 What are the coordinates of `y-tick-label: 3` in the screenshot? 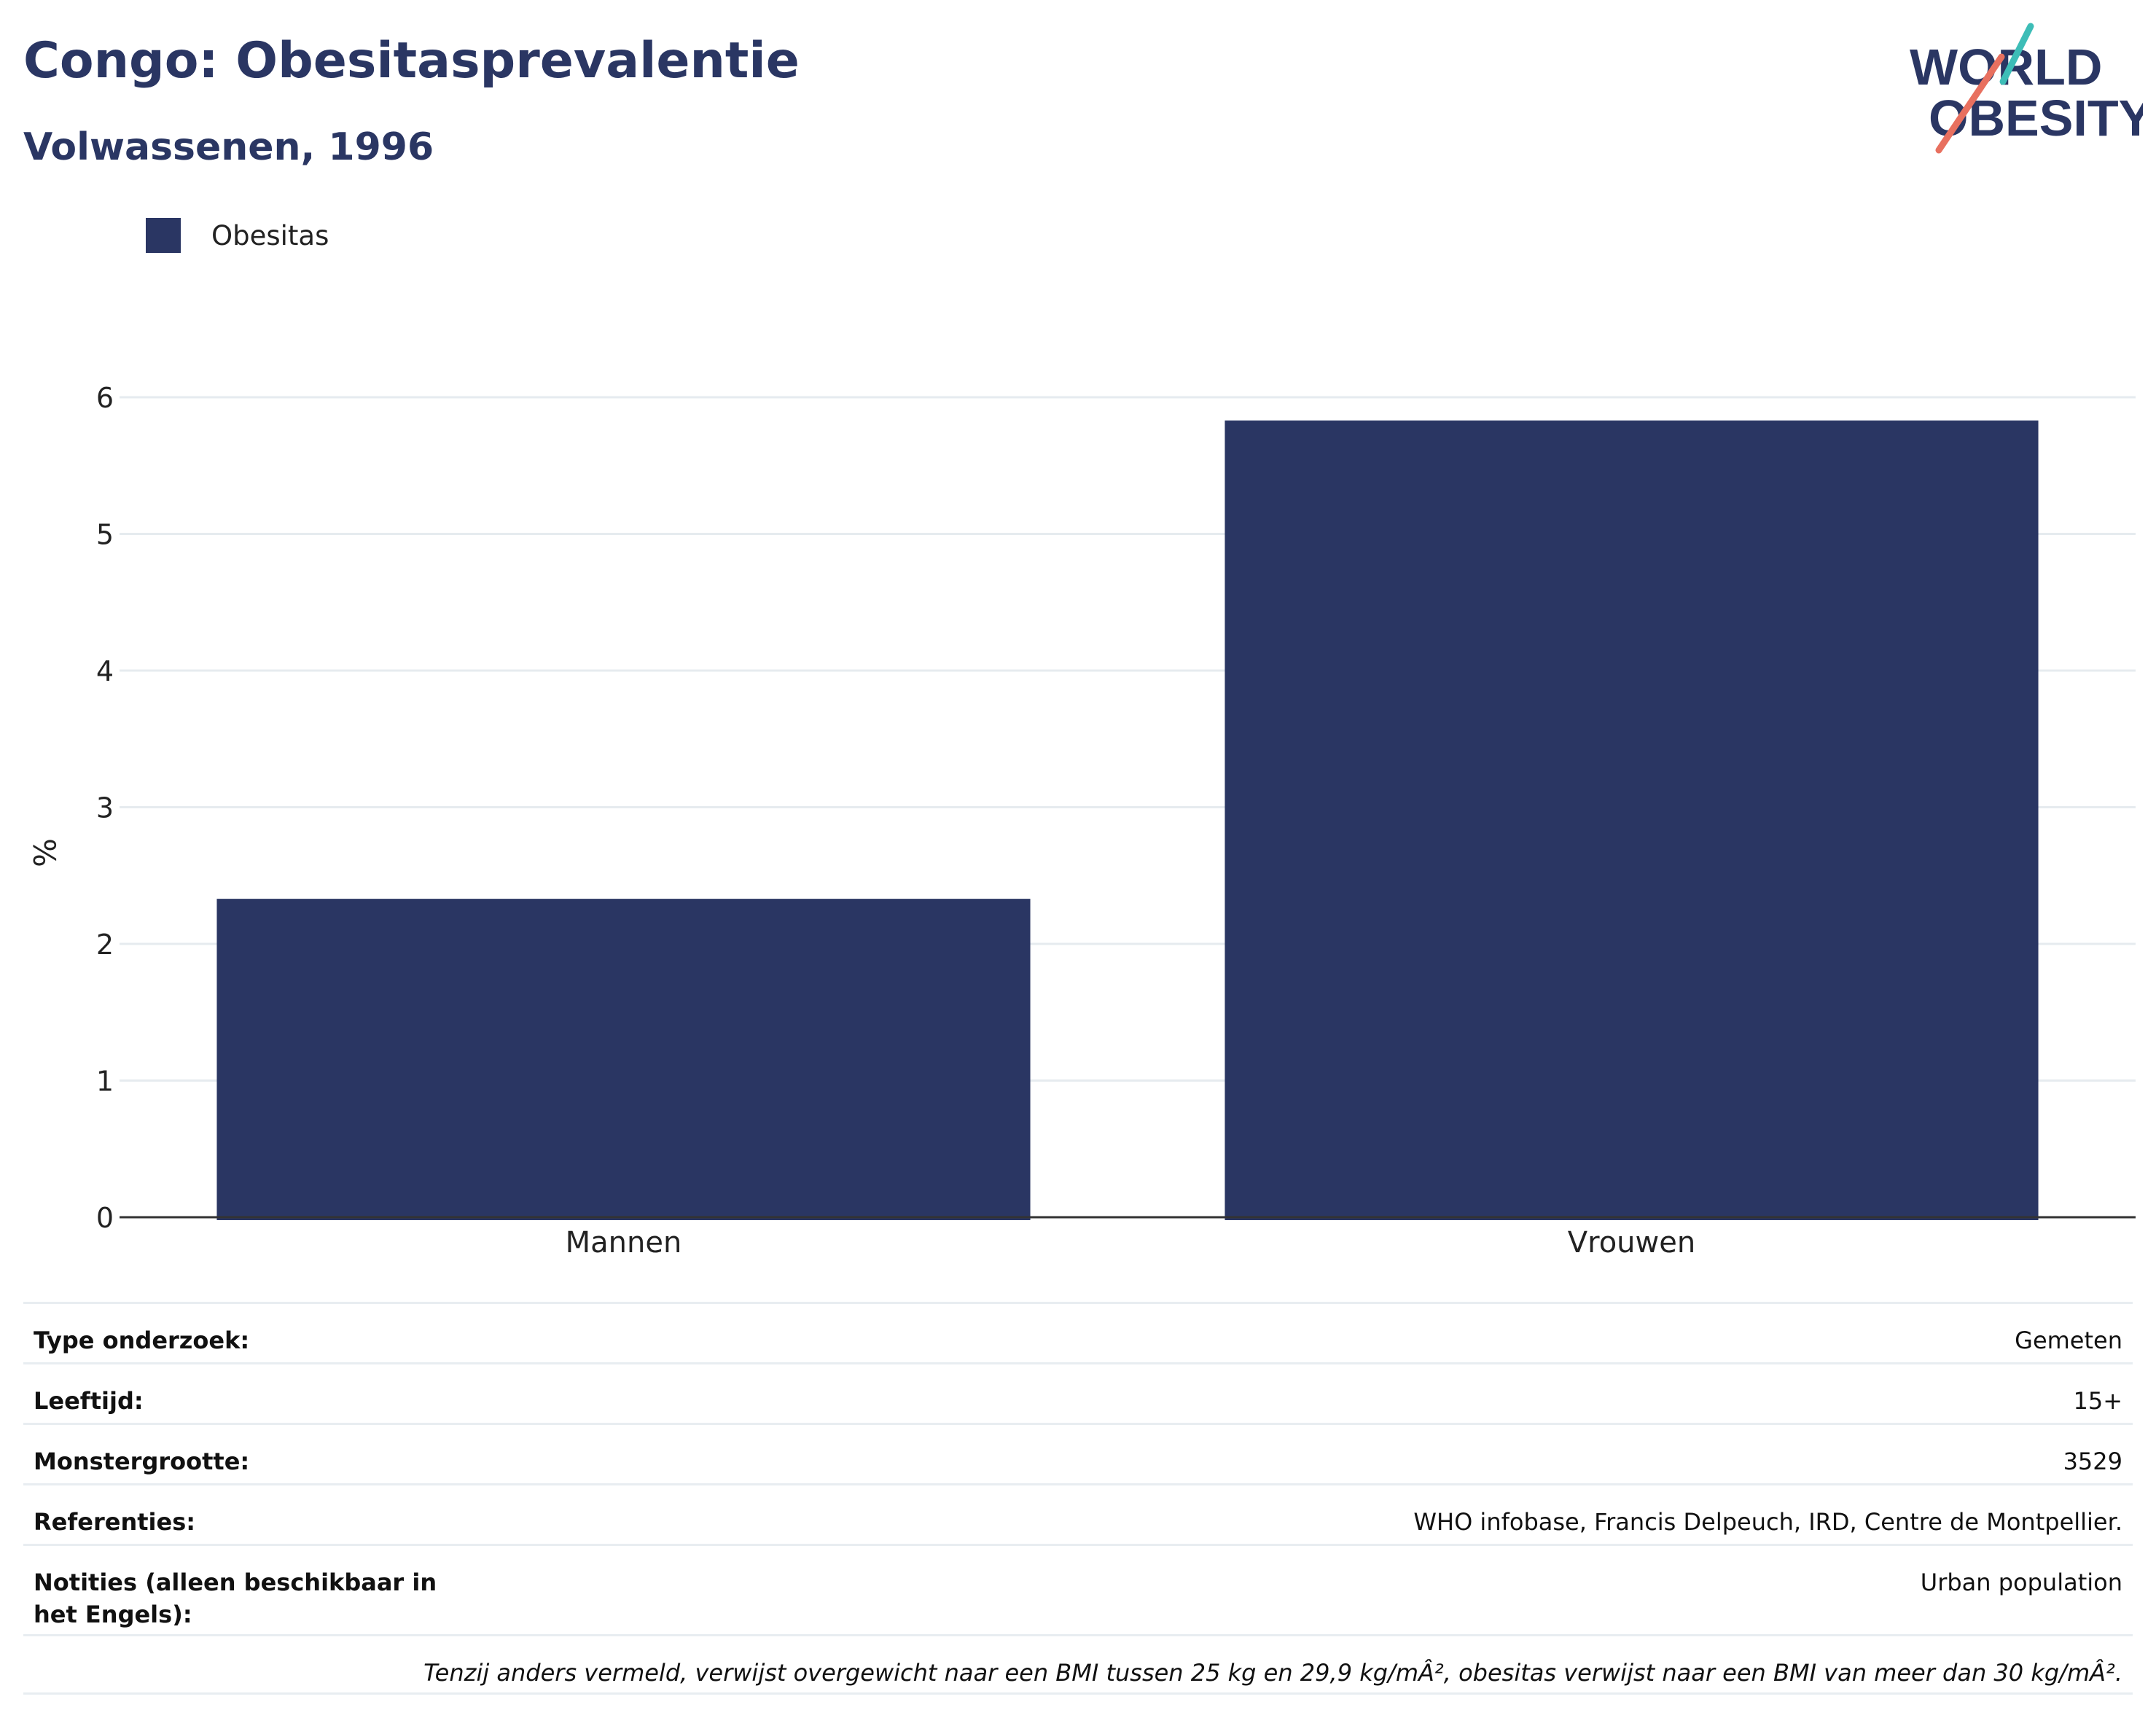 It's located at (105, 808).